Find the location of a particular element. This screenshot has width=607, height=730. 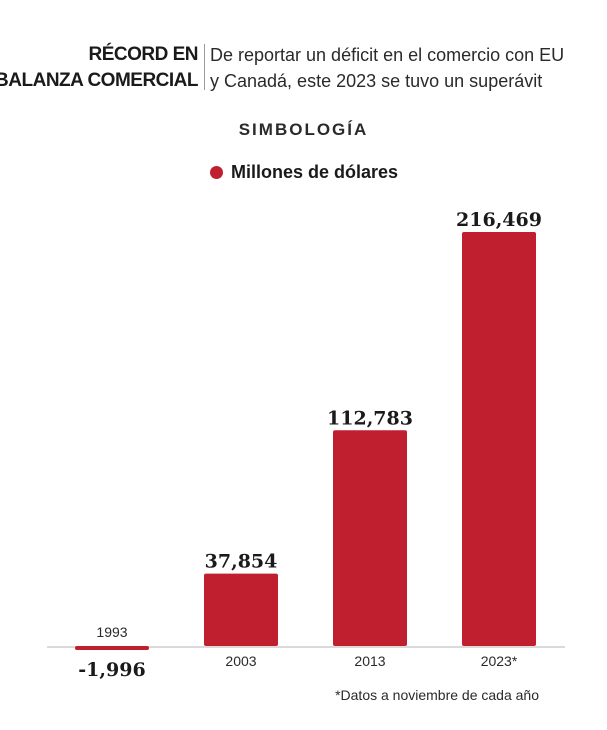

value-label-1993: -1,996 is located at coordinates (111, 670).